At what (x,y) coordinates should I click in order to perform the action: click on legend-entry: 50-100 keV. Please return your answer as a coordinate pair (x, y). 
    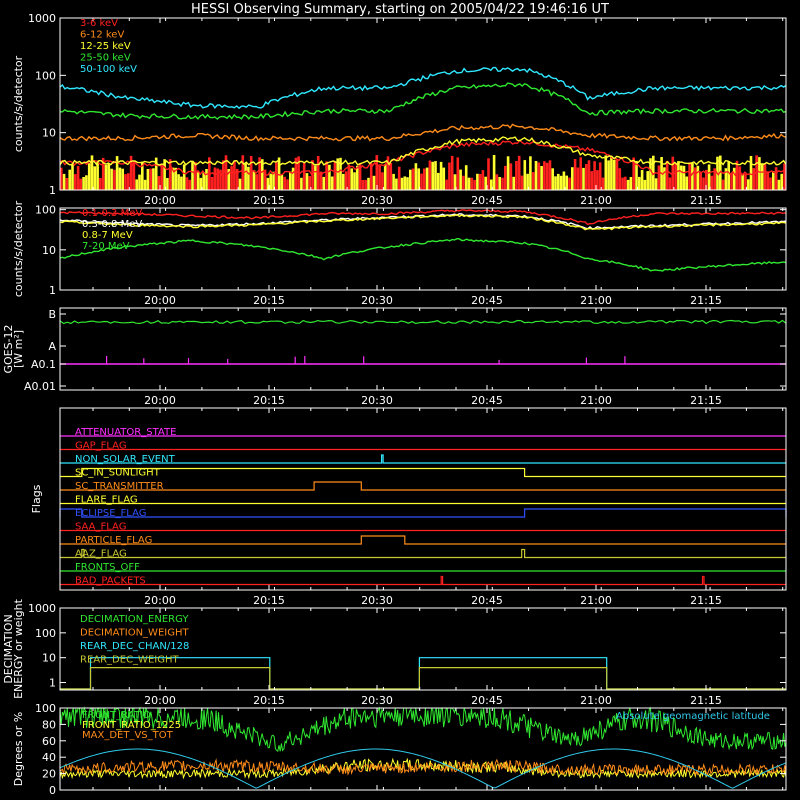
    Looking at the image, I should click on (108, 69).